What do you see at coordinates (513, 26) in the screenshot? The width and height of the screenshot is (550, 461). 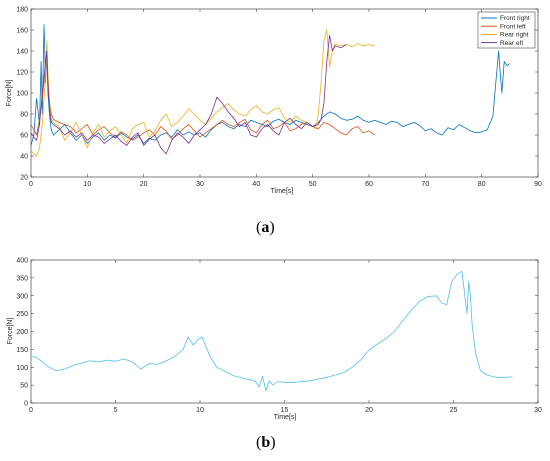 I see `legend-entry: Front left` at bounding box center [513, 26].